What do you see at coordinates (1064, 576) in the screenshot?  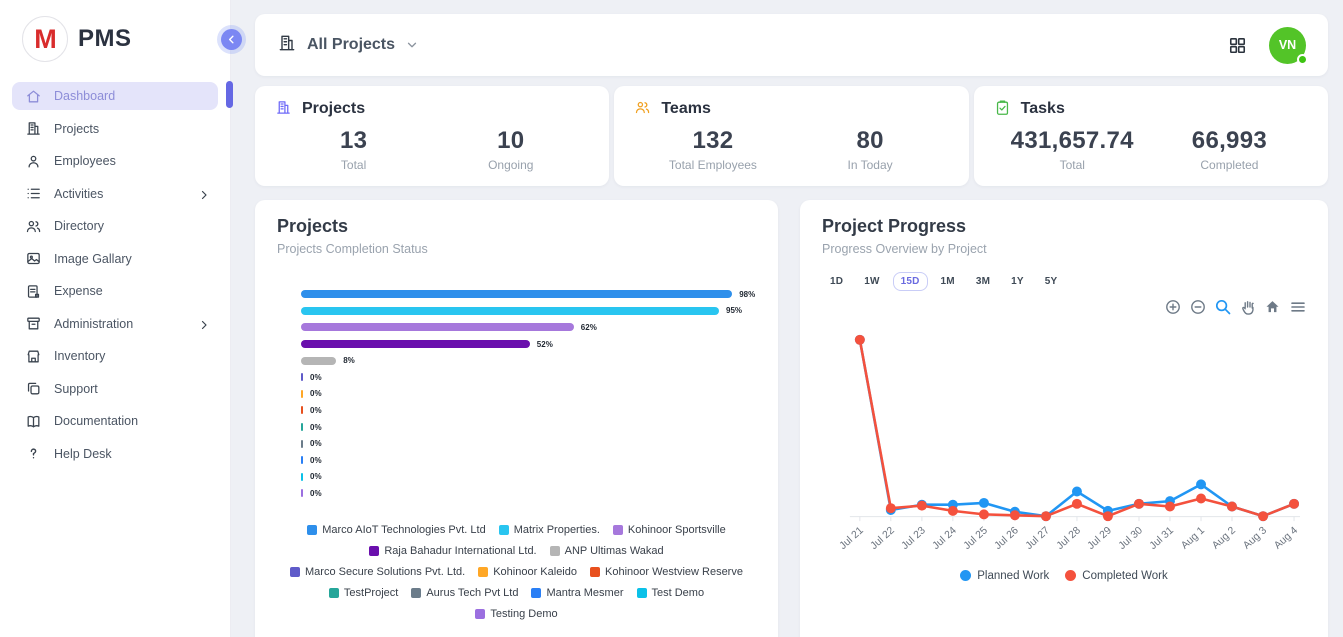 I see `line-chart-legend: Planned Work Completed Work` at bounding box center [1064, 576].